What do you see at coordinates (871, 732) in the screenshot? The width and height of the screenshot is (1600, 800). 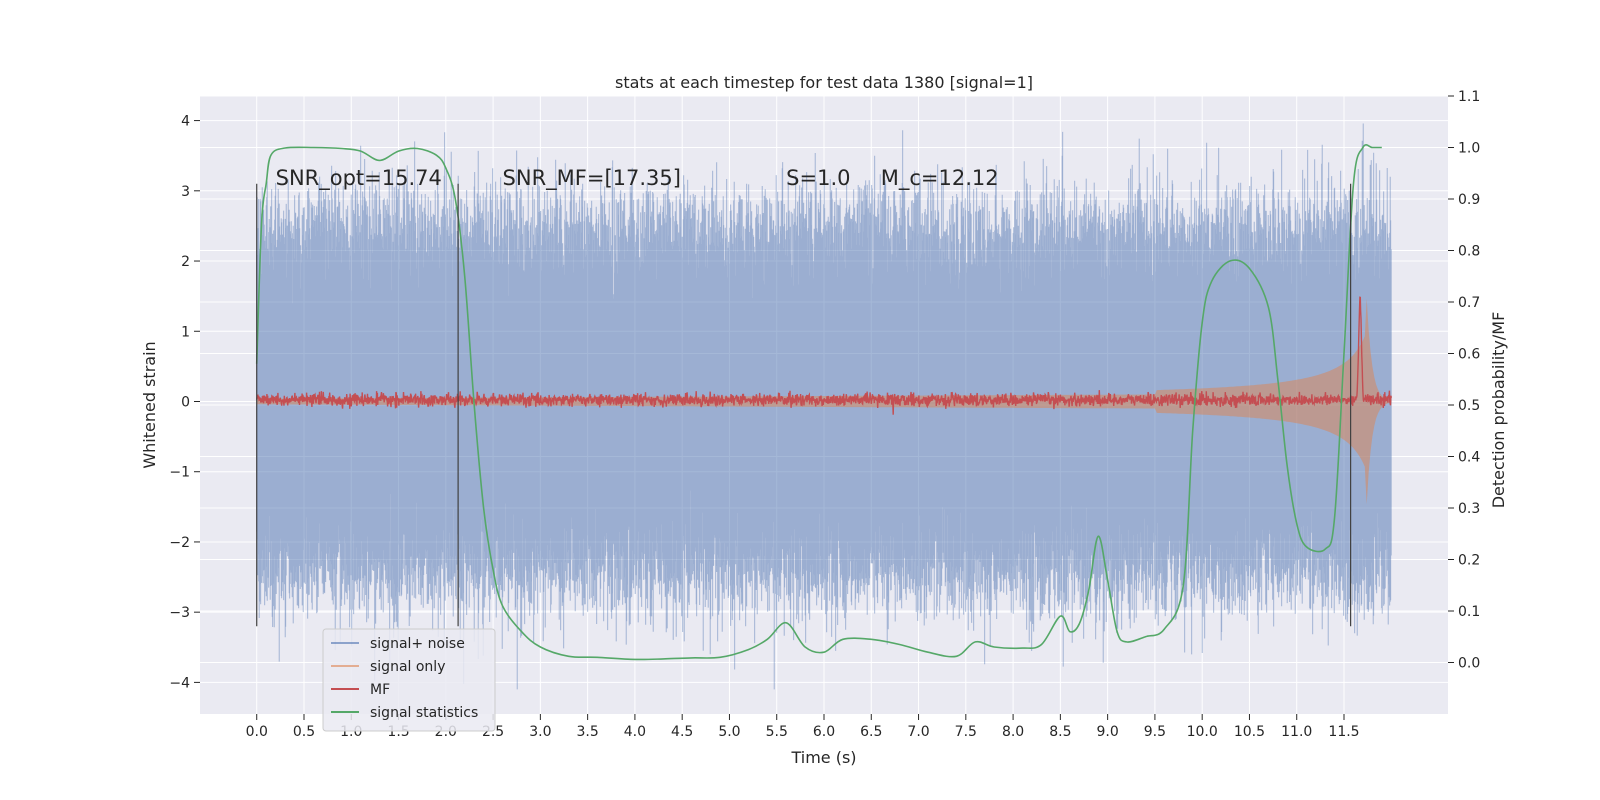 I see `x-tick-label: 6.5` at bounding box center [871, 732].